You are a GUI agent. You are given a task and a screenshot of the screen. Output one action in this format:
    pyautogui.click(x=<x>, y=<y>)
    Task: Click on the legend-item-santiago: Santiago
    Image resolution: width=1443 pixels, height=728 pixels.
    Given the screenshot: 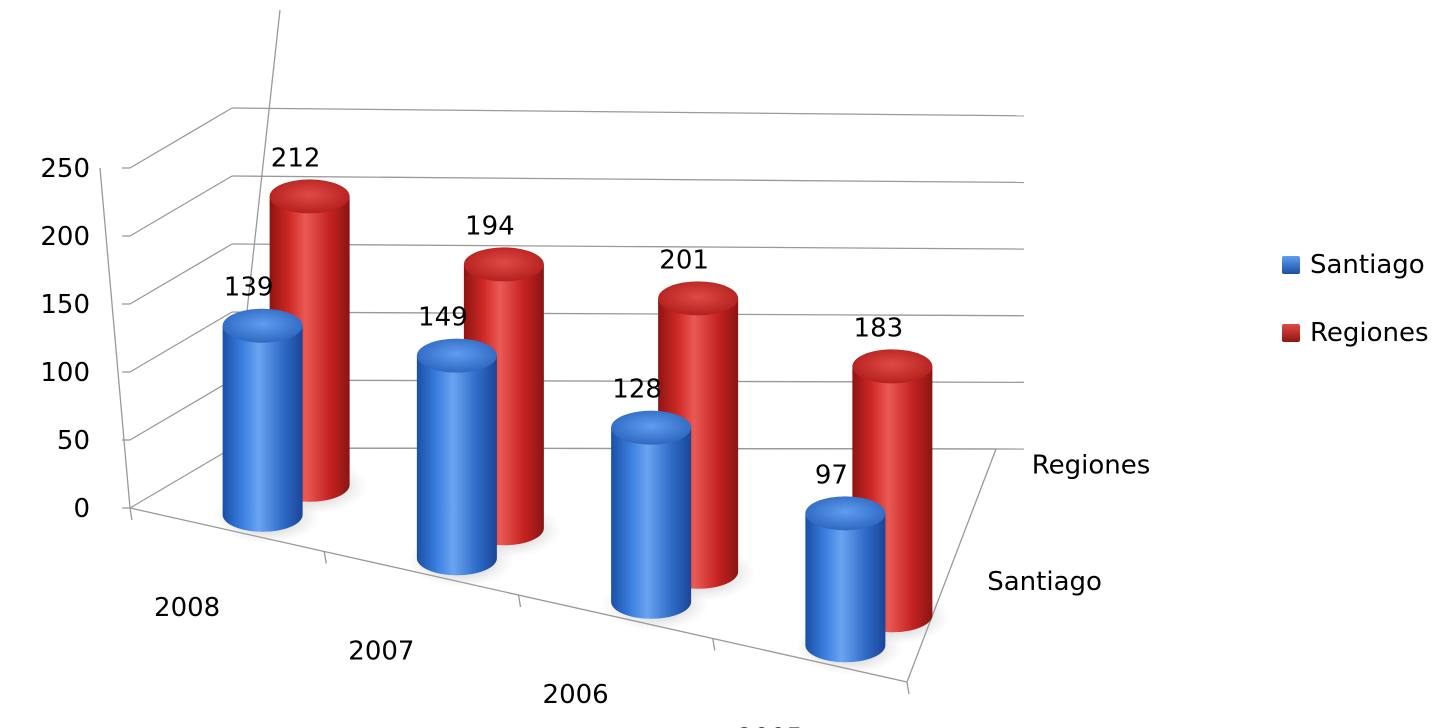 What is the action you would take?
    pyautogui.click(x=1355, y=265)
    